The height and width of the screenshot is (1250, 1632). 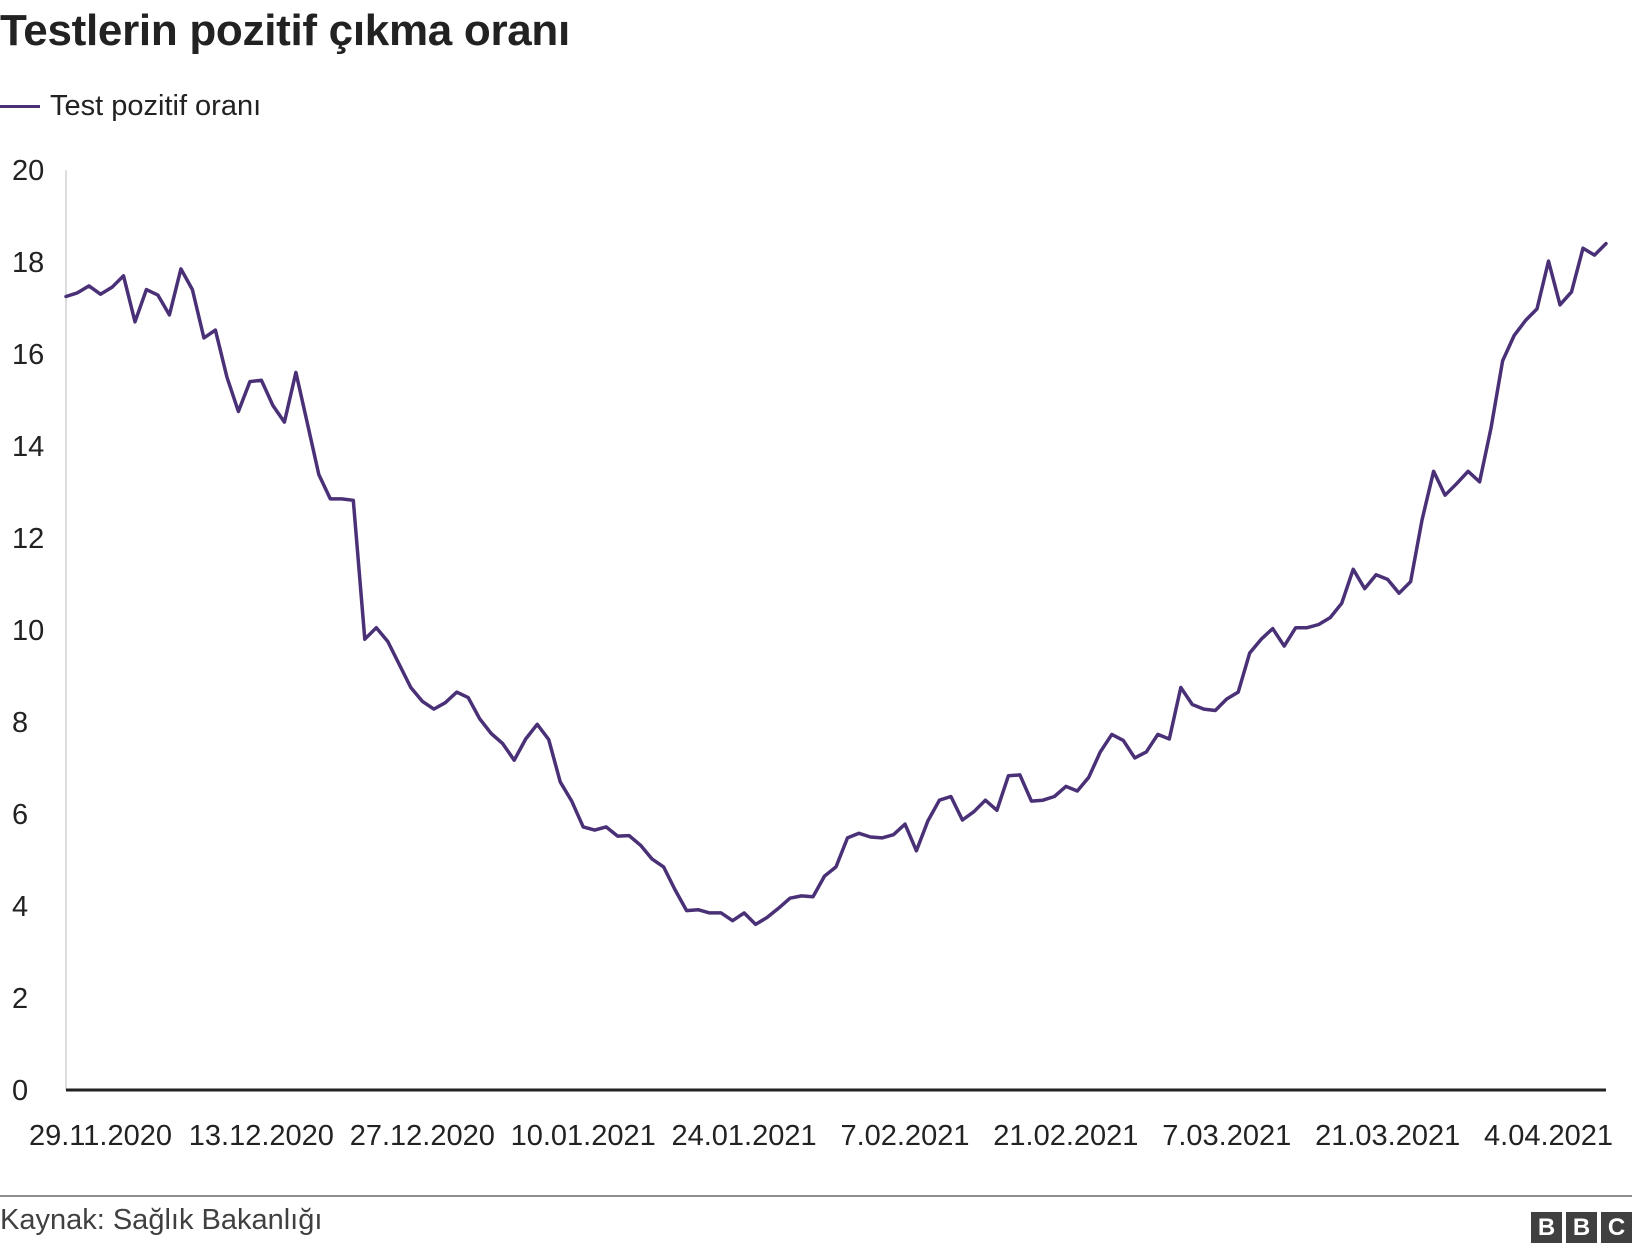 I want to click on x-tick-label: 13.12.2020, so click(x=261, y=1136).